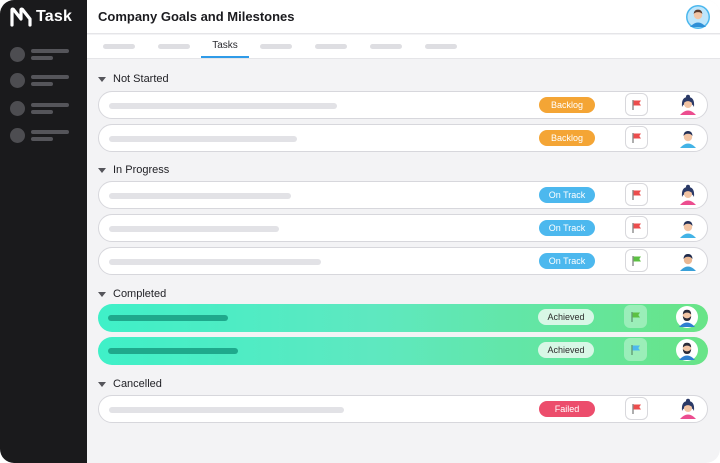 This screenshot has width=720, height=463. Describe the element at coordinates (141, 170) in the screenshot. I see `group-label: In Progress` at that location.